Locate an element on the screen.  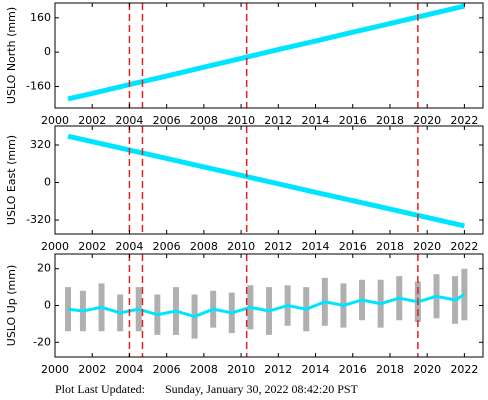
y-tick-label: -20 is located at coordinates (42, 341).